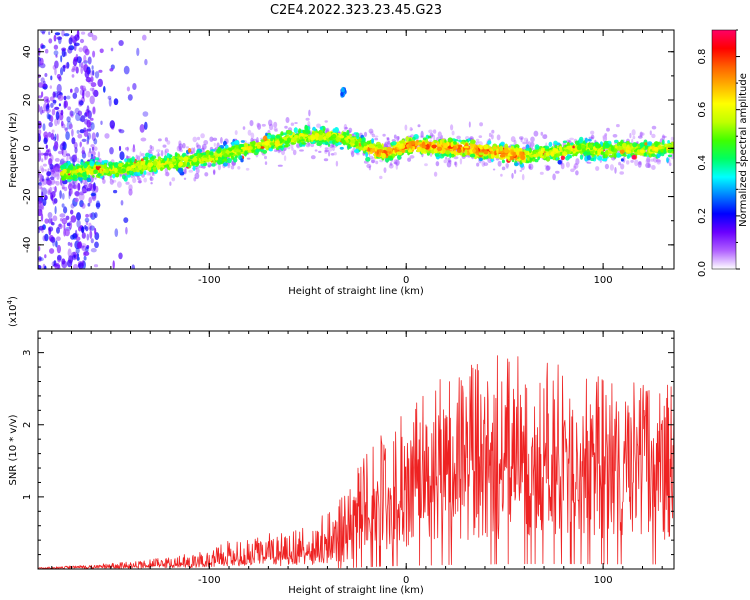 This screenshot has height=600, width=750. What do you see at coordinates (13, 315) in the screenshot?
I see `snr-y-multiplier-base: (x10` at bounding box center [13, 315].